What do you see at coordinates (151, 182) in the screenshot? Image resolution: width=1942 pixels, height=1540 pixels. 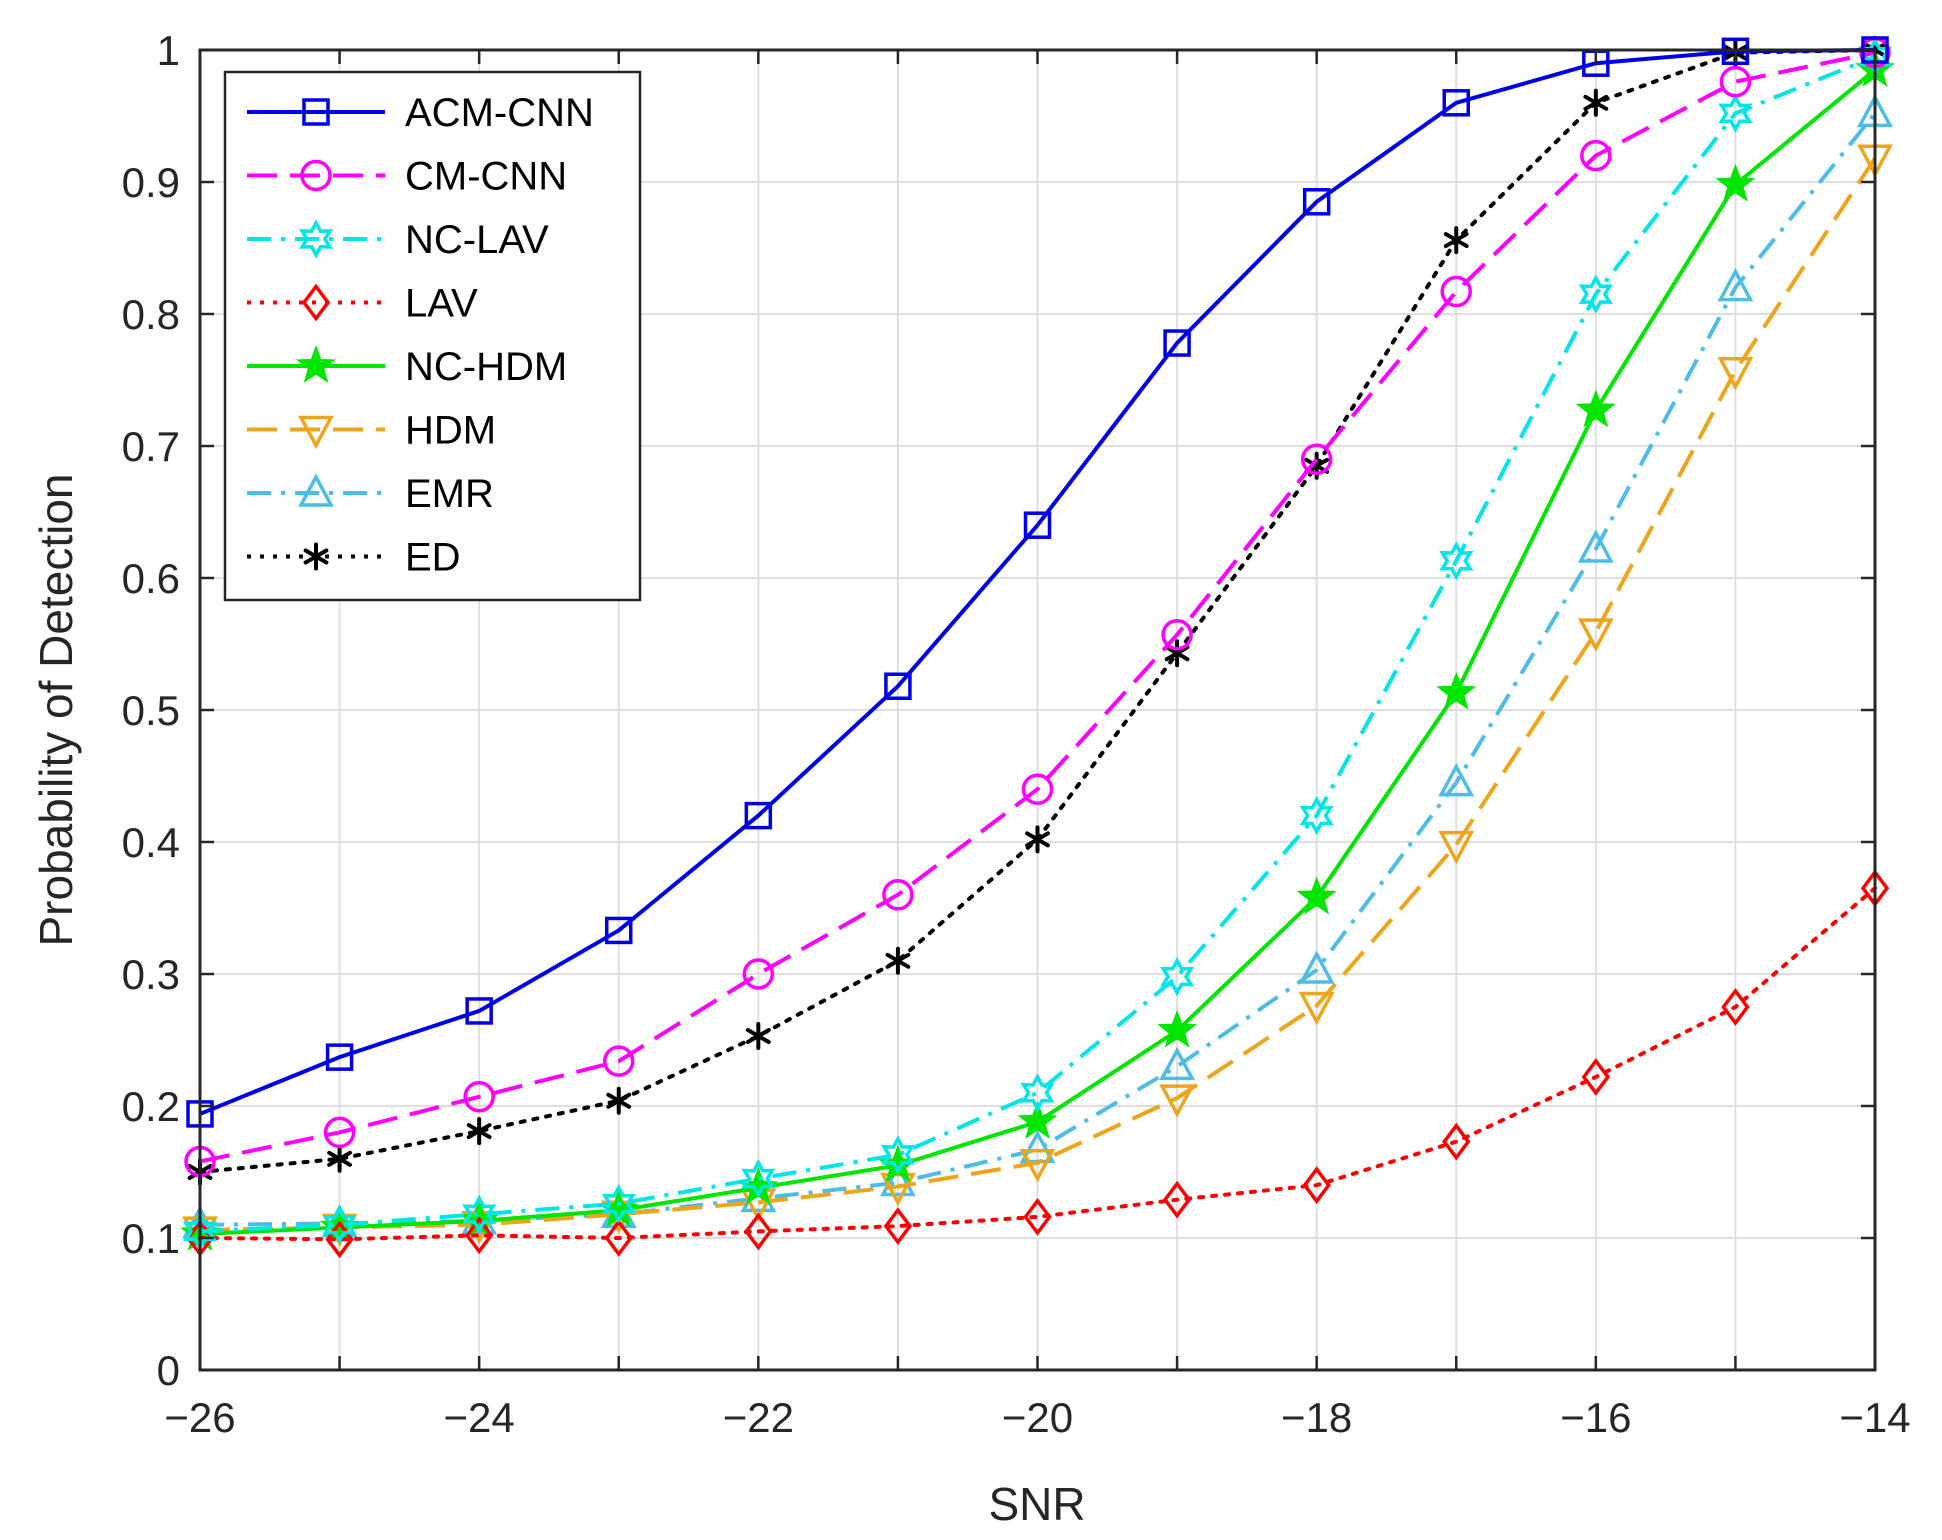 I see `y-tick-label: 0.9` at bounding box center [151, 182].